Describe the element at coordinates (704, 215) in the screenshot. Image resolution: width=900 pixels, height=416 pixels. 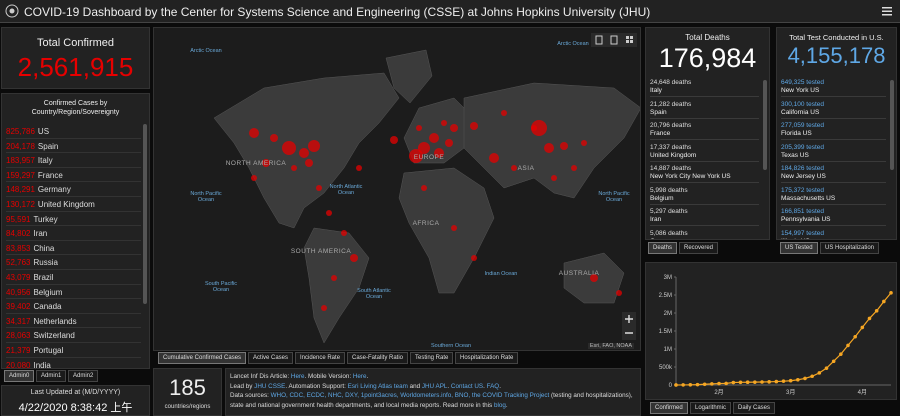
I see `list-row: 5,297 deaths Iran` at that location.